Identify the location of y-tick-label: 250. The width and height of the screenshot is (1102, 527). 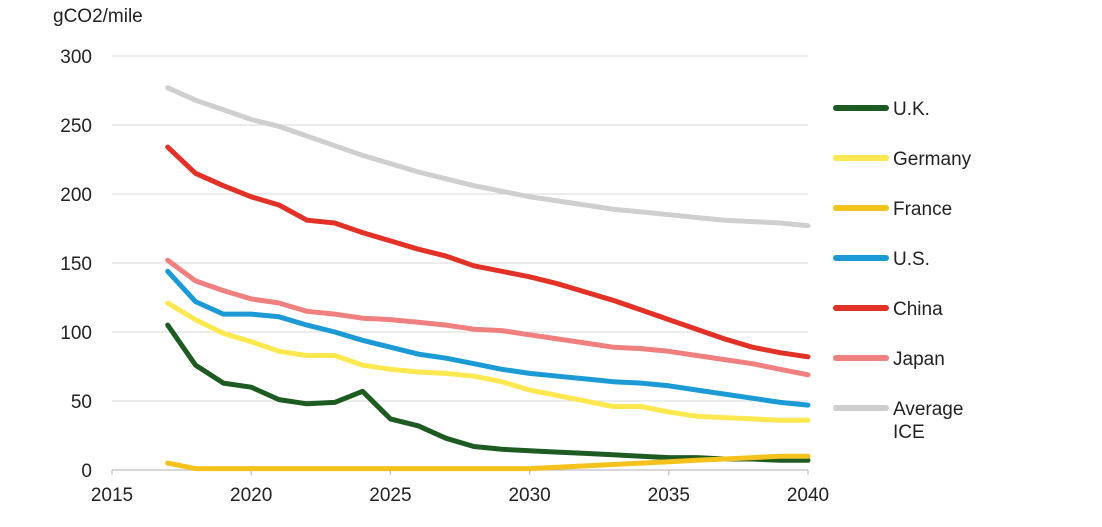
(76, 126).